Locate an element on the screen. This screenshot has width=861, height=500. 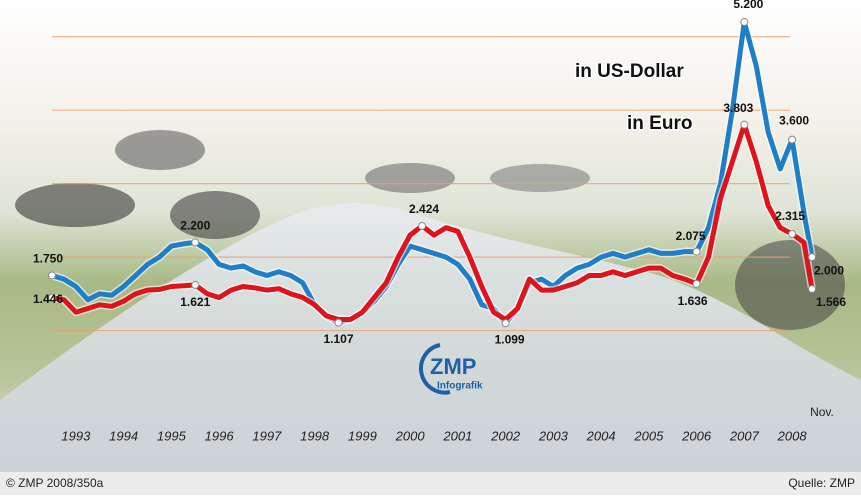
value-label: 1.446 is located at coordinates (48, 299).